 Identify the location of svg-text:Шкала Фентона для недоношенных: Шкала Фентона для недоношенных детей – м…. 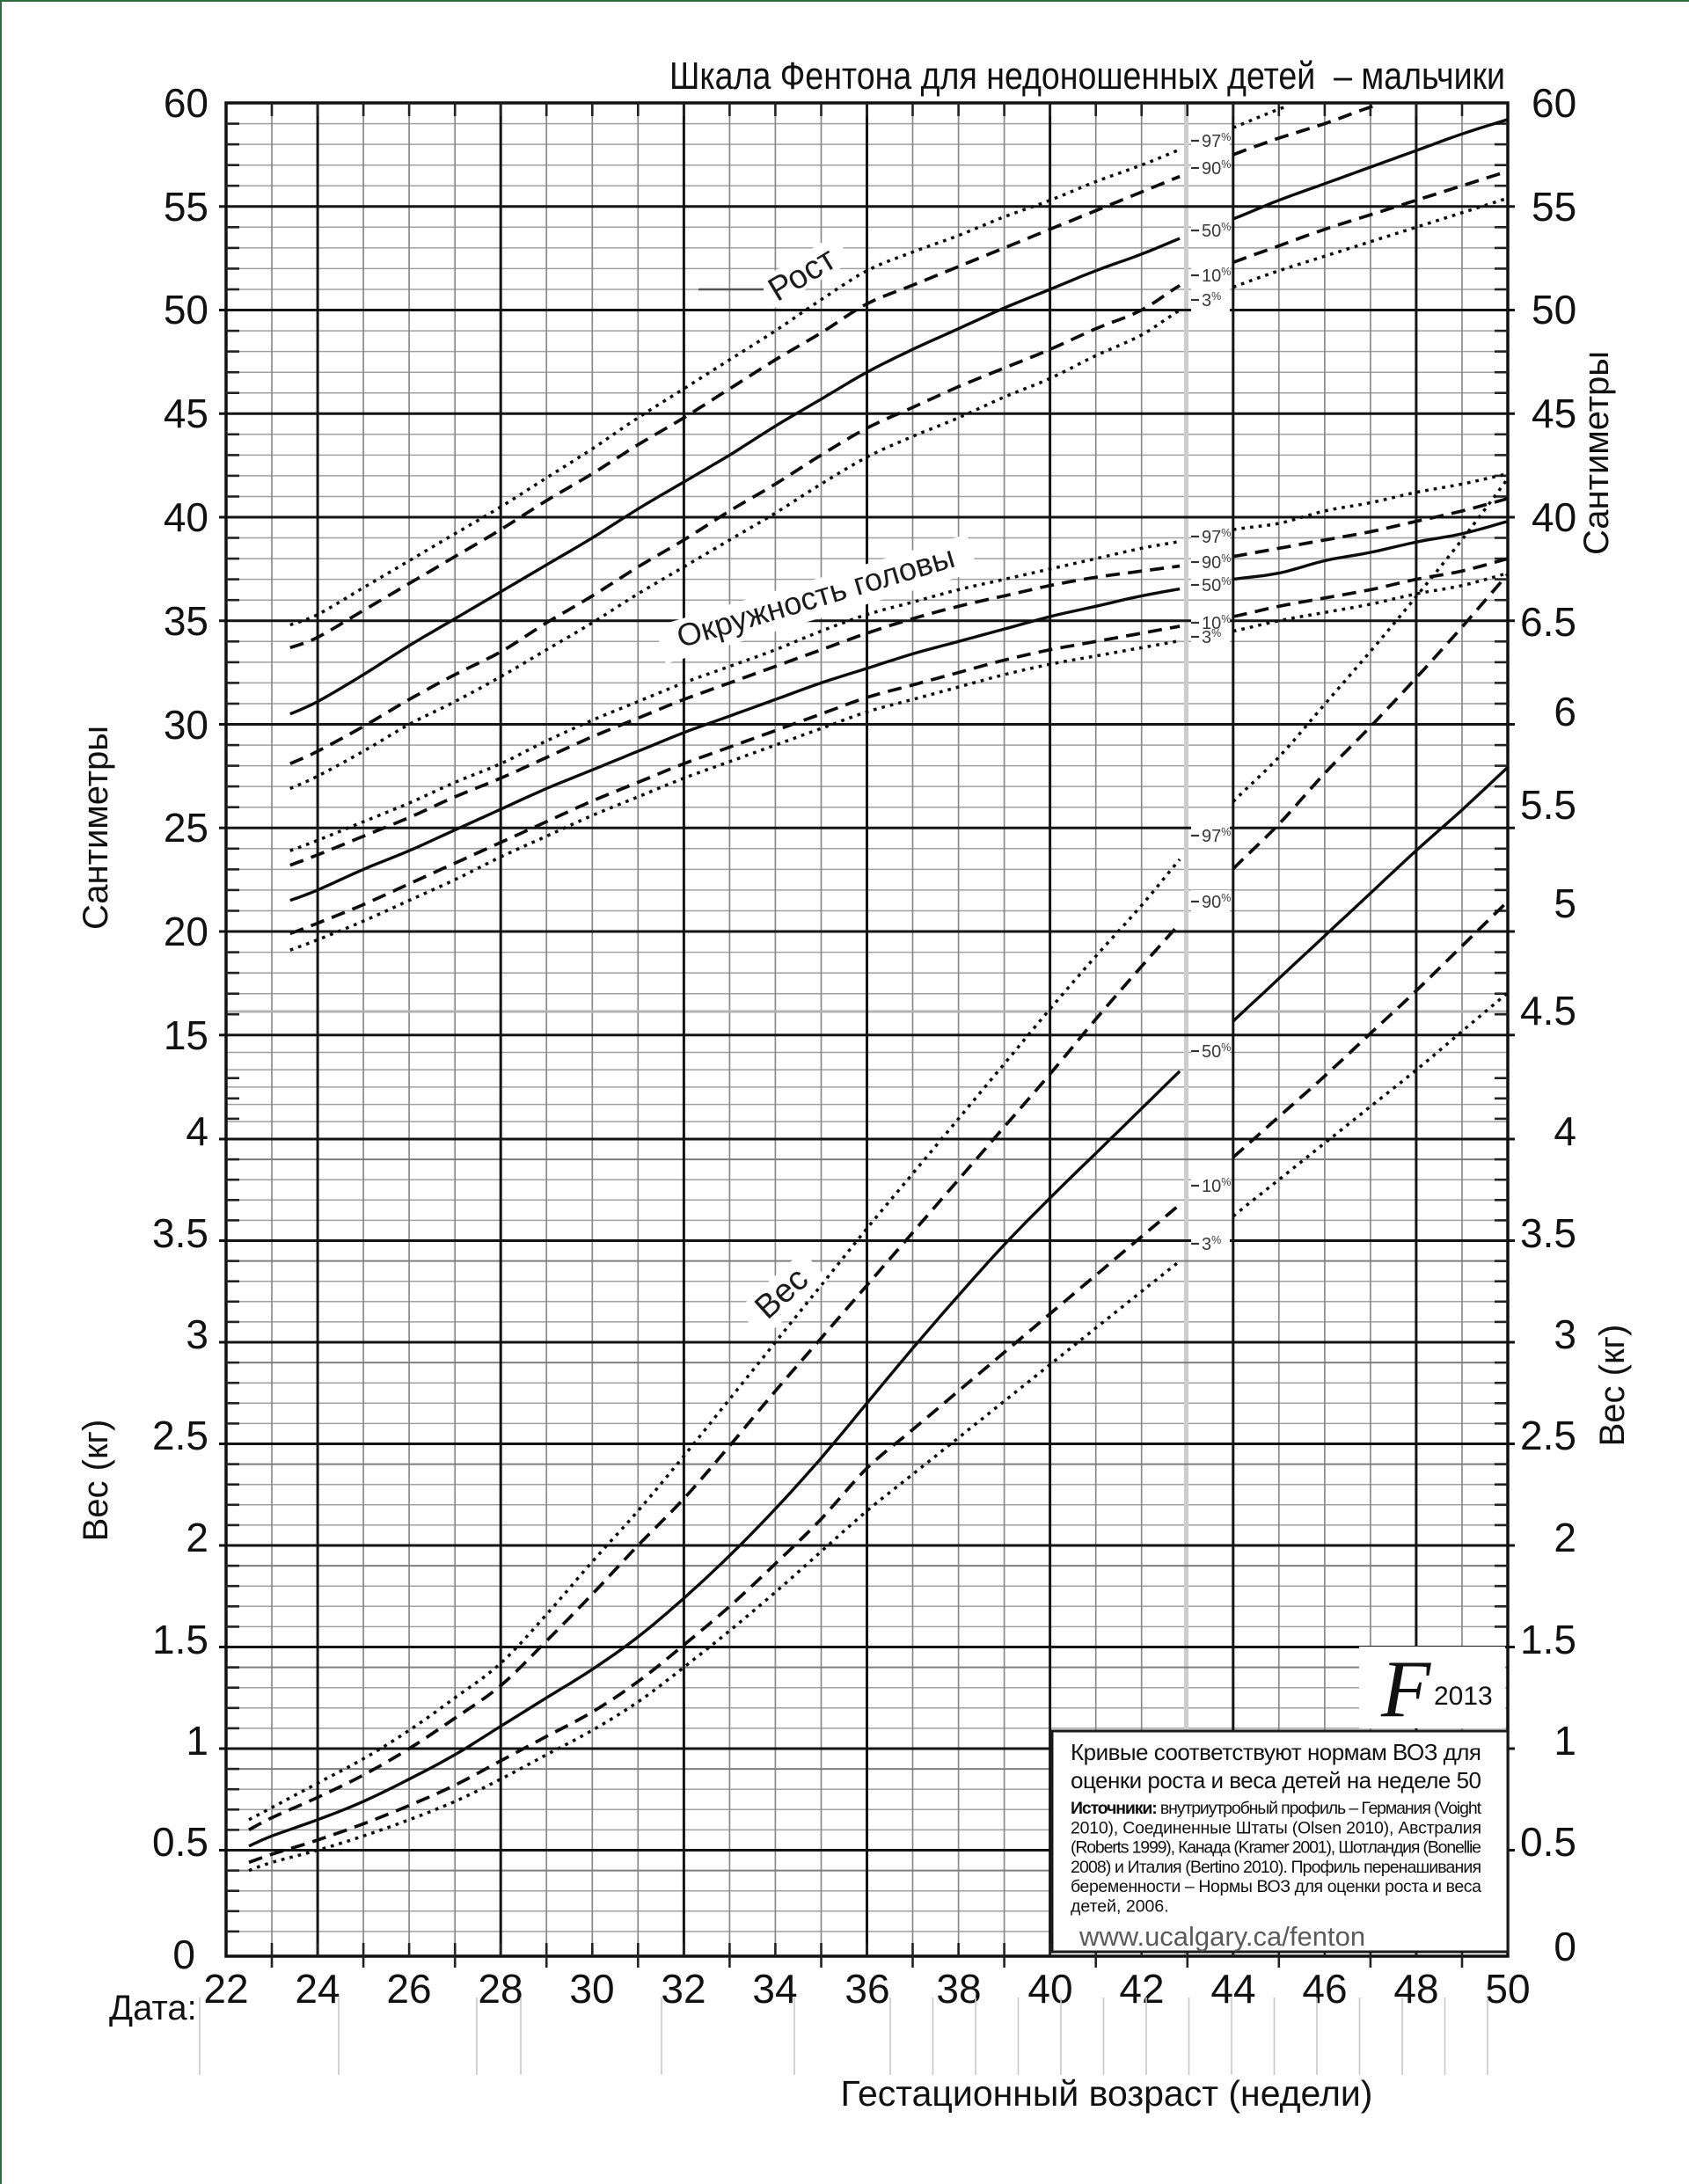
(1087, 76).